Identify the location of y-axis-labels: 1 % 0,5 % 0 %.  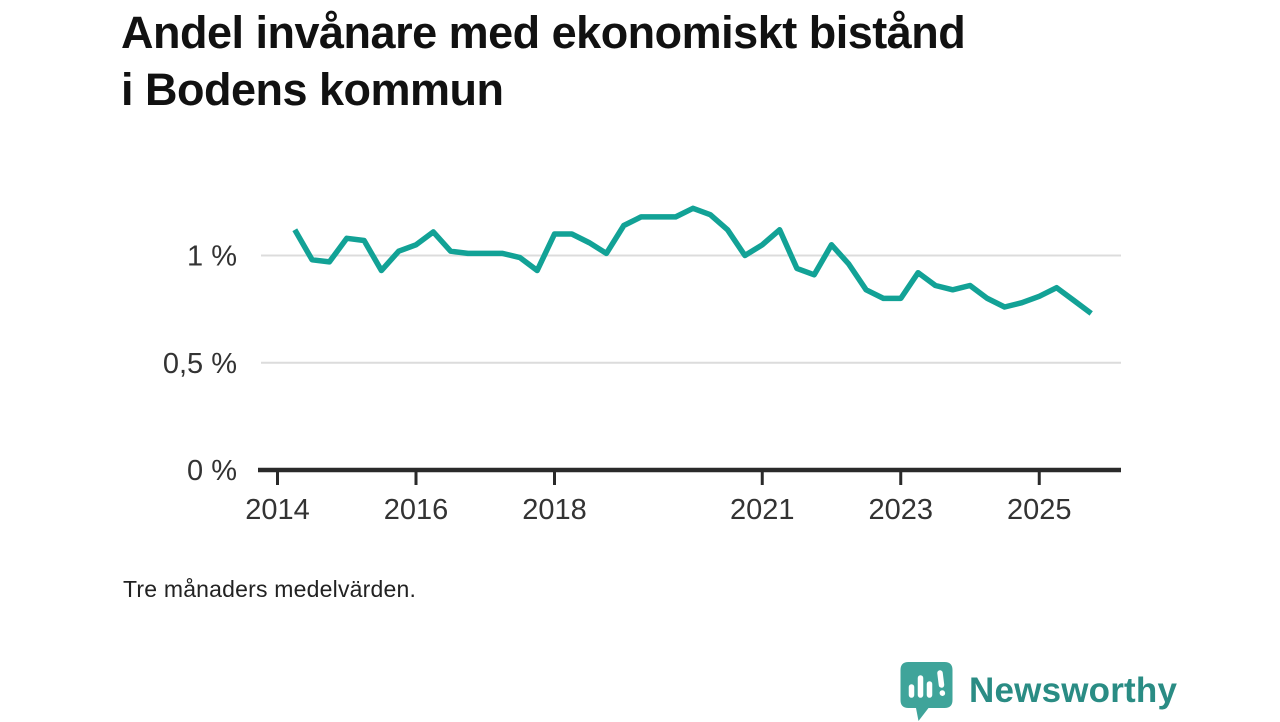
(200, 364).